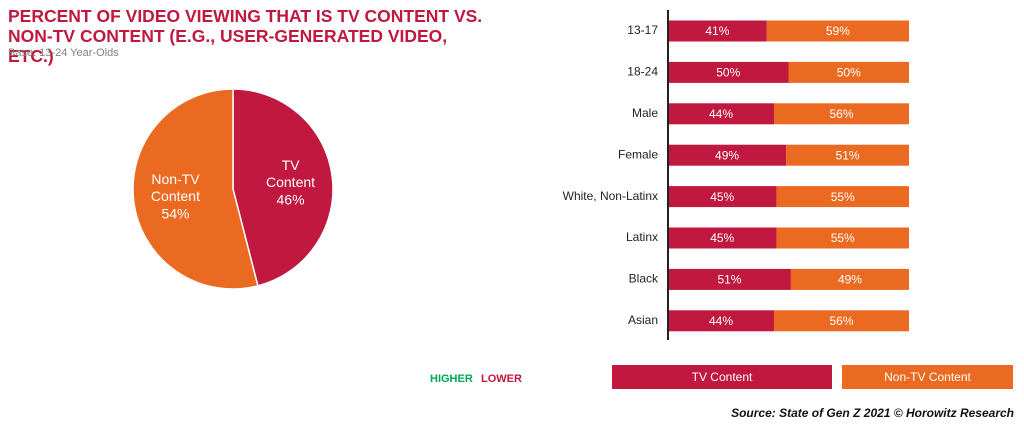 Image resolution: width=1024 pixels, height=433 pixels. Describe the element at coordinates (642, 72) in the screenshot. I see `y-tick-label: 18-24` at that location.